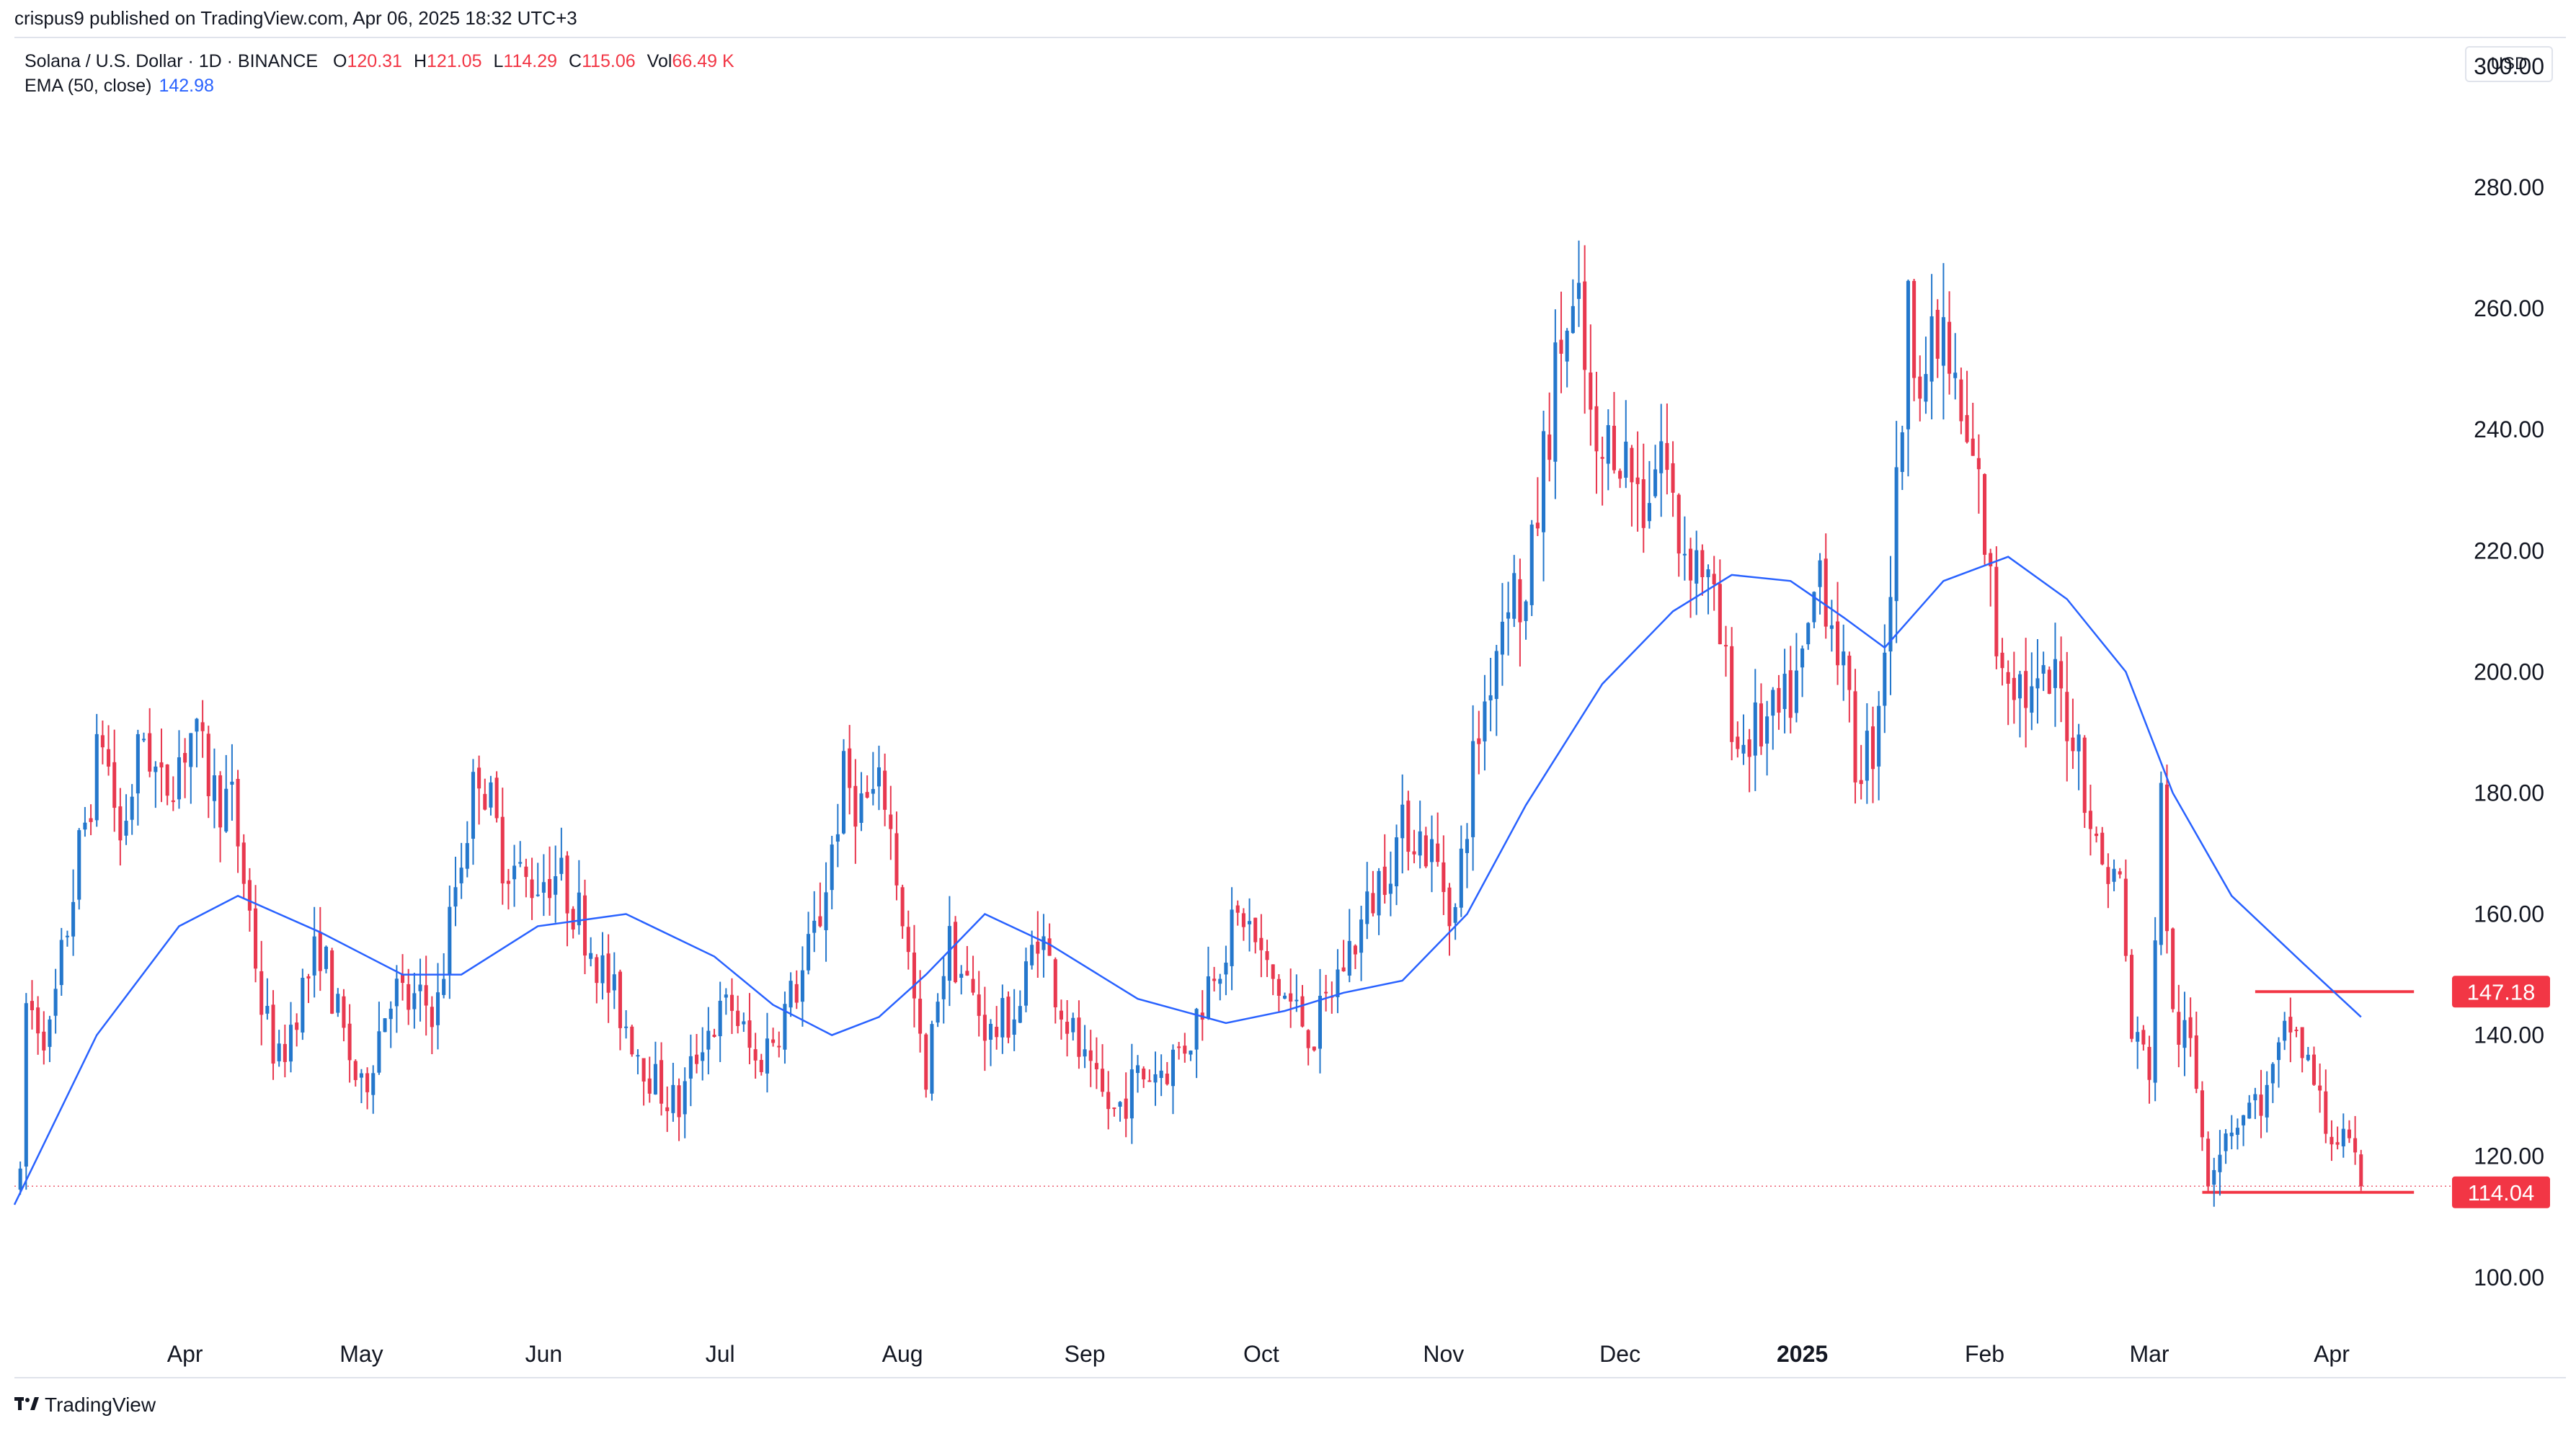  I want to click on ema-label: EMA (50, close), so click(88, 86).